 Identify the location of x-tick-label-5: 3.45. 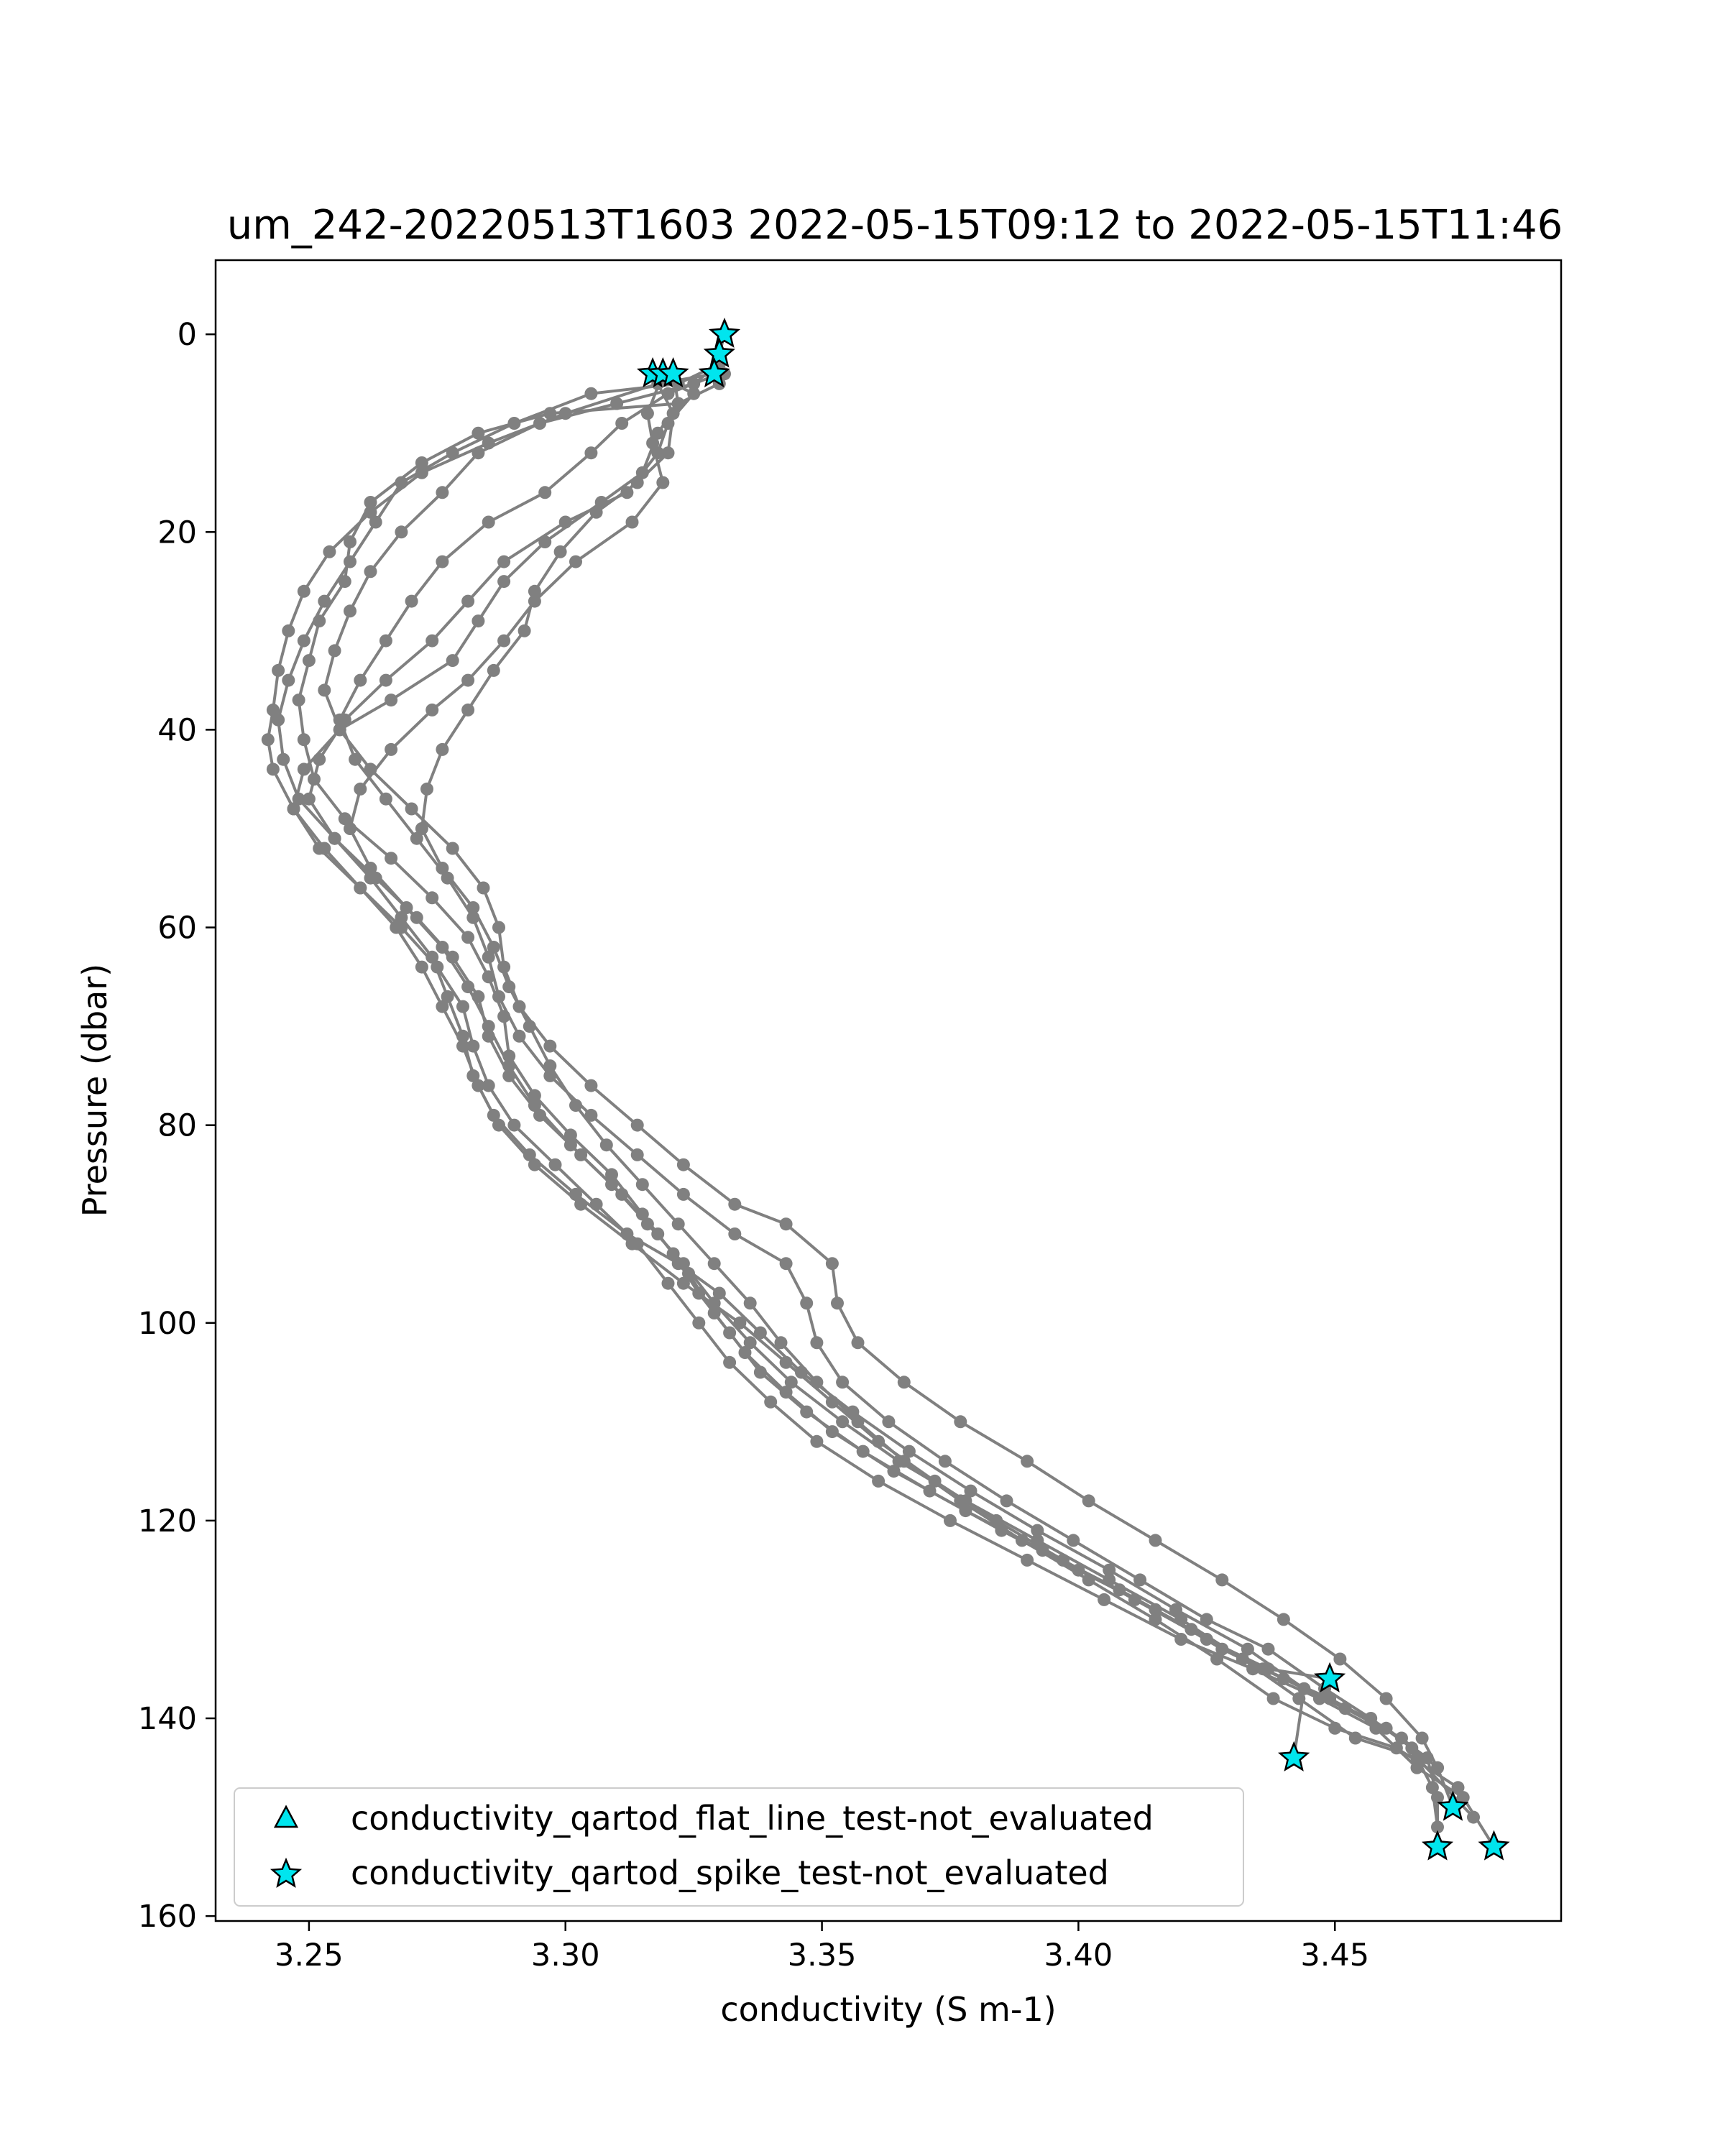
(1334, 1956).